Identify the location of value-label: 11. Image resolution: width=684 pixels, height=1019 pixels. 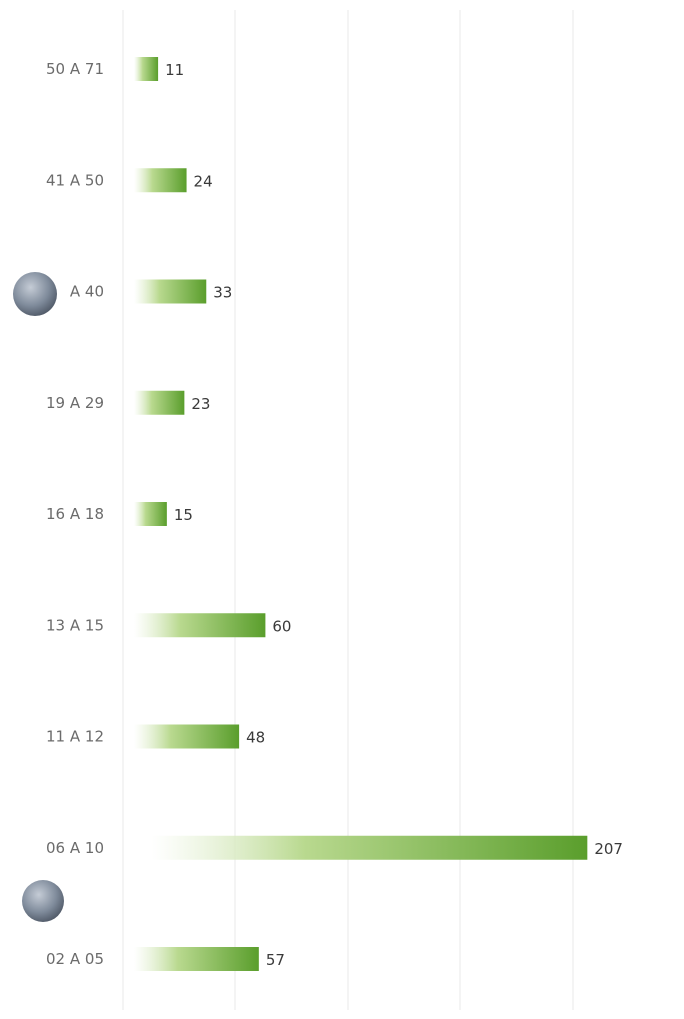
(174, 70).